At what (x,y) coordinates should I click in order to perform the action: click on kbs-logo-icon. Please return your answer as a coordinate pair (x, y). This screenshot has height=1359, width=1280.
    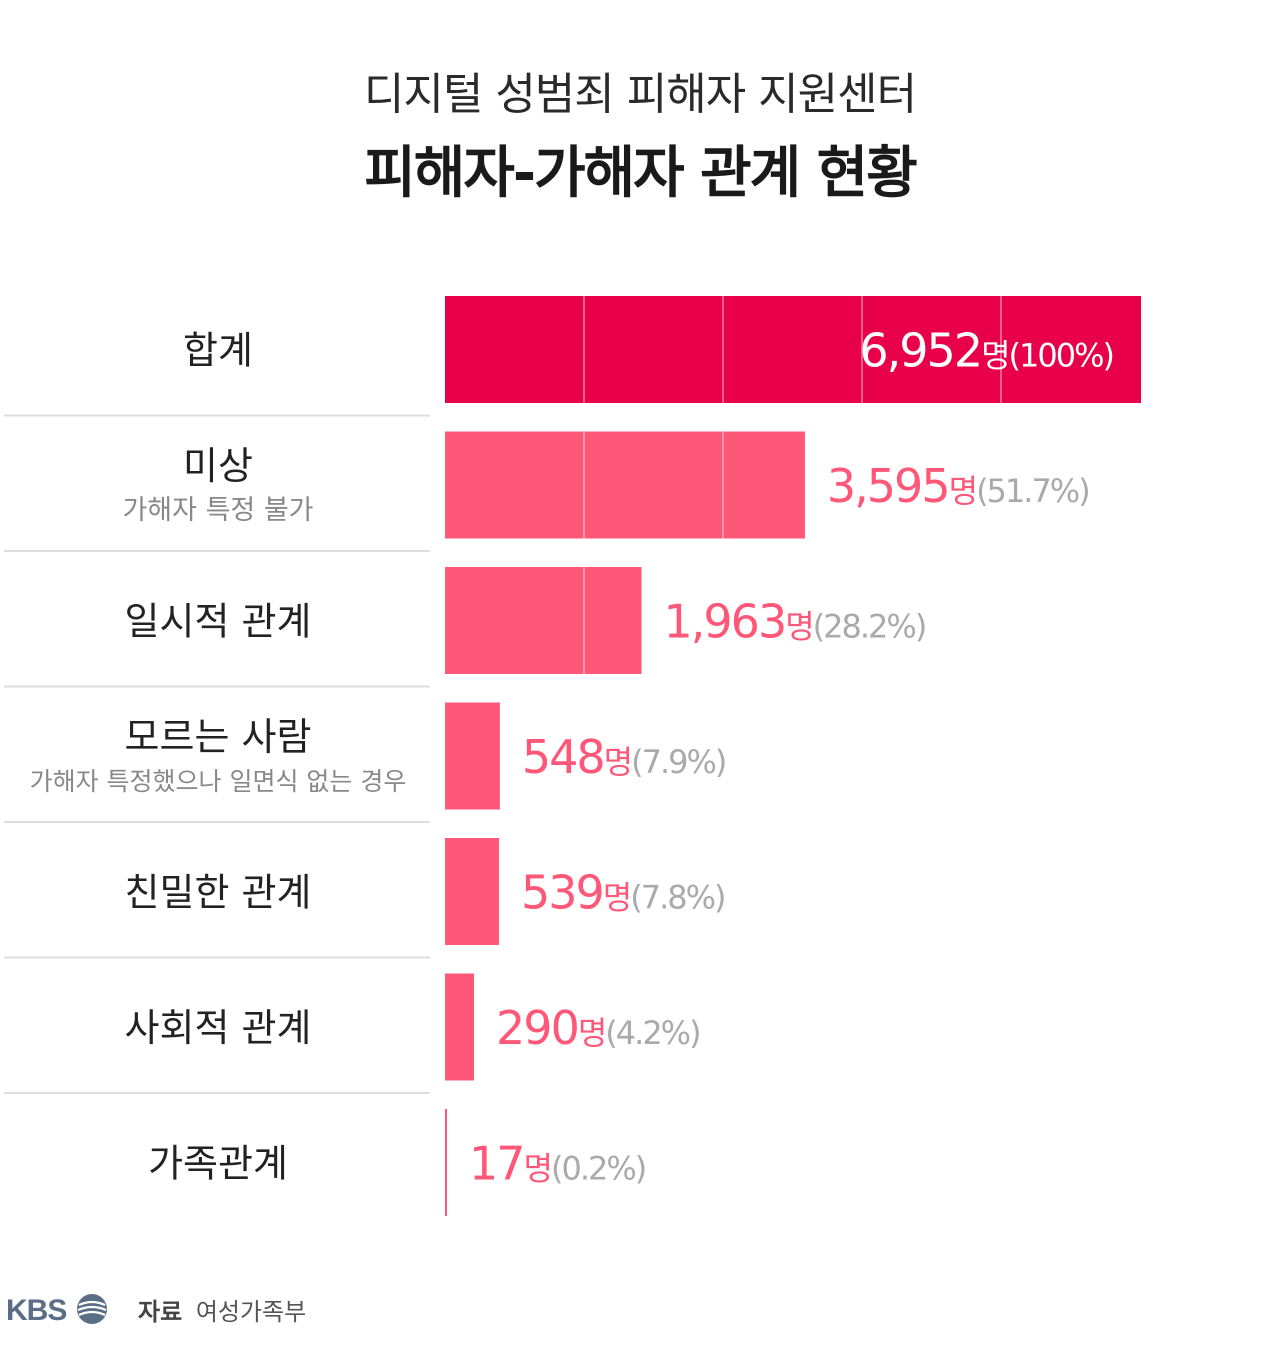
    Looking at the image, I should click on (92, 1309).